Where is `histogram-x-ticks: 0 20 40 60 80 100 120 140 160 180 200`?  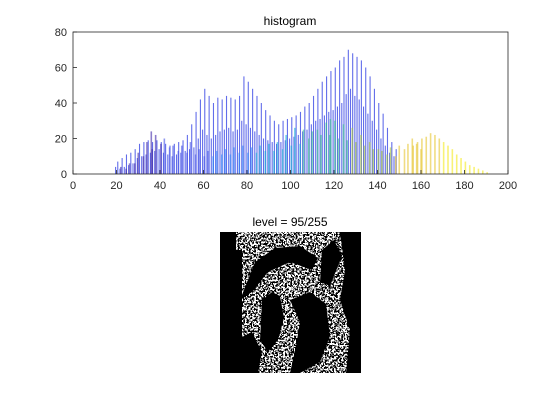
histogram-x-ticks: 0 20 40 60 80 100 120 140 160 180 200 is located at coordinates (293, 181).